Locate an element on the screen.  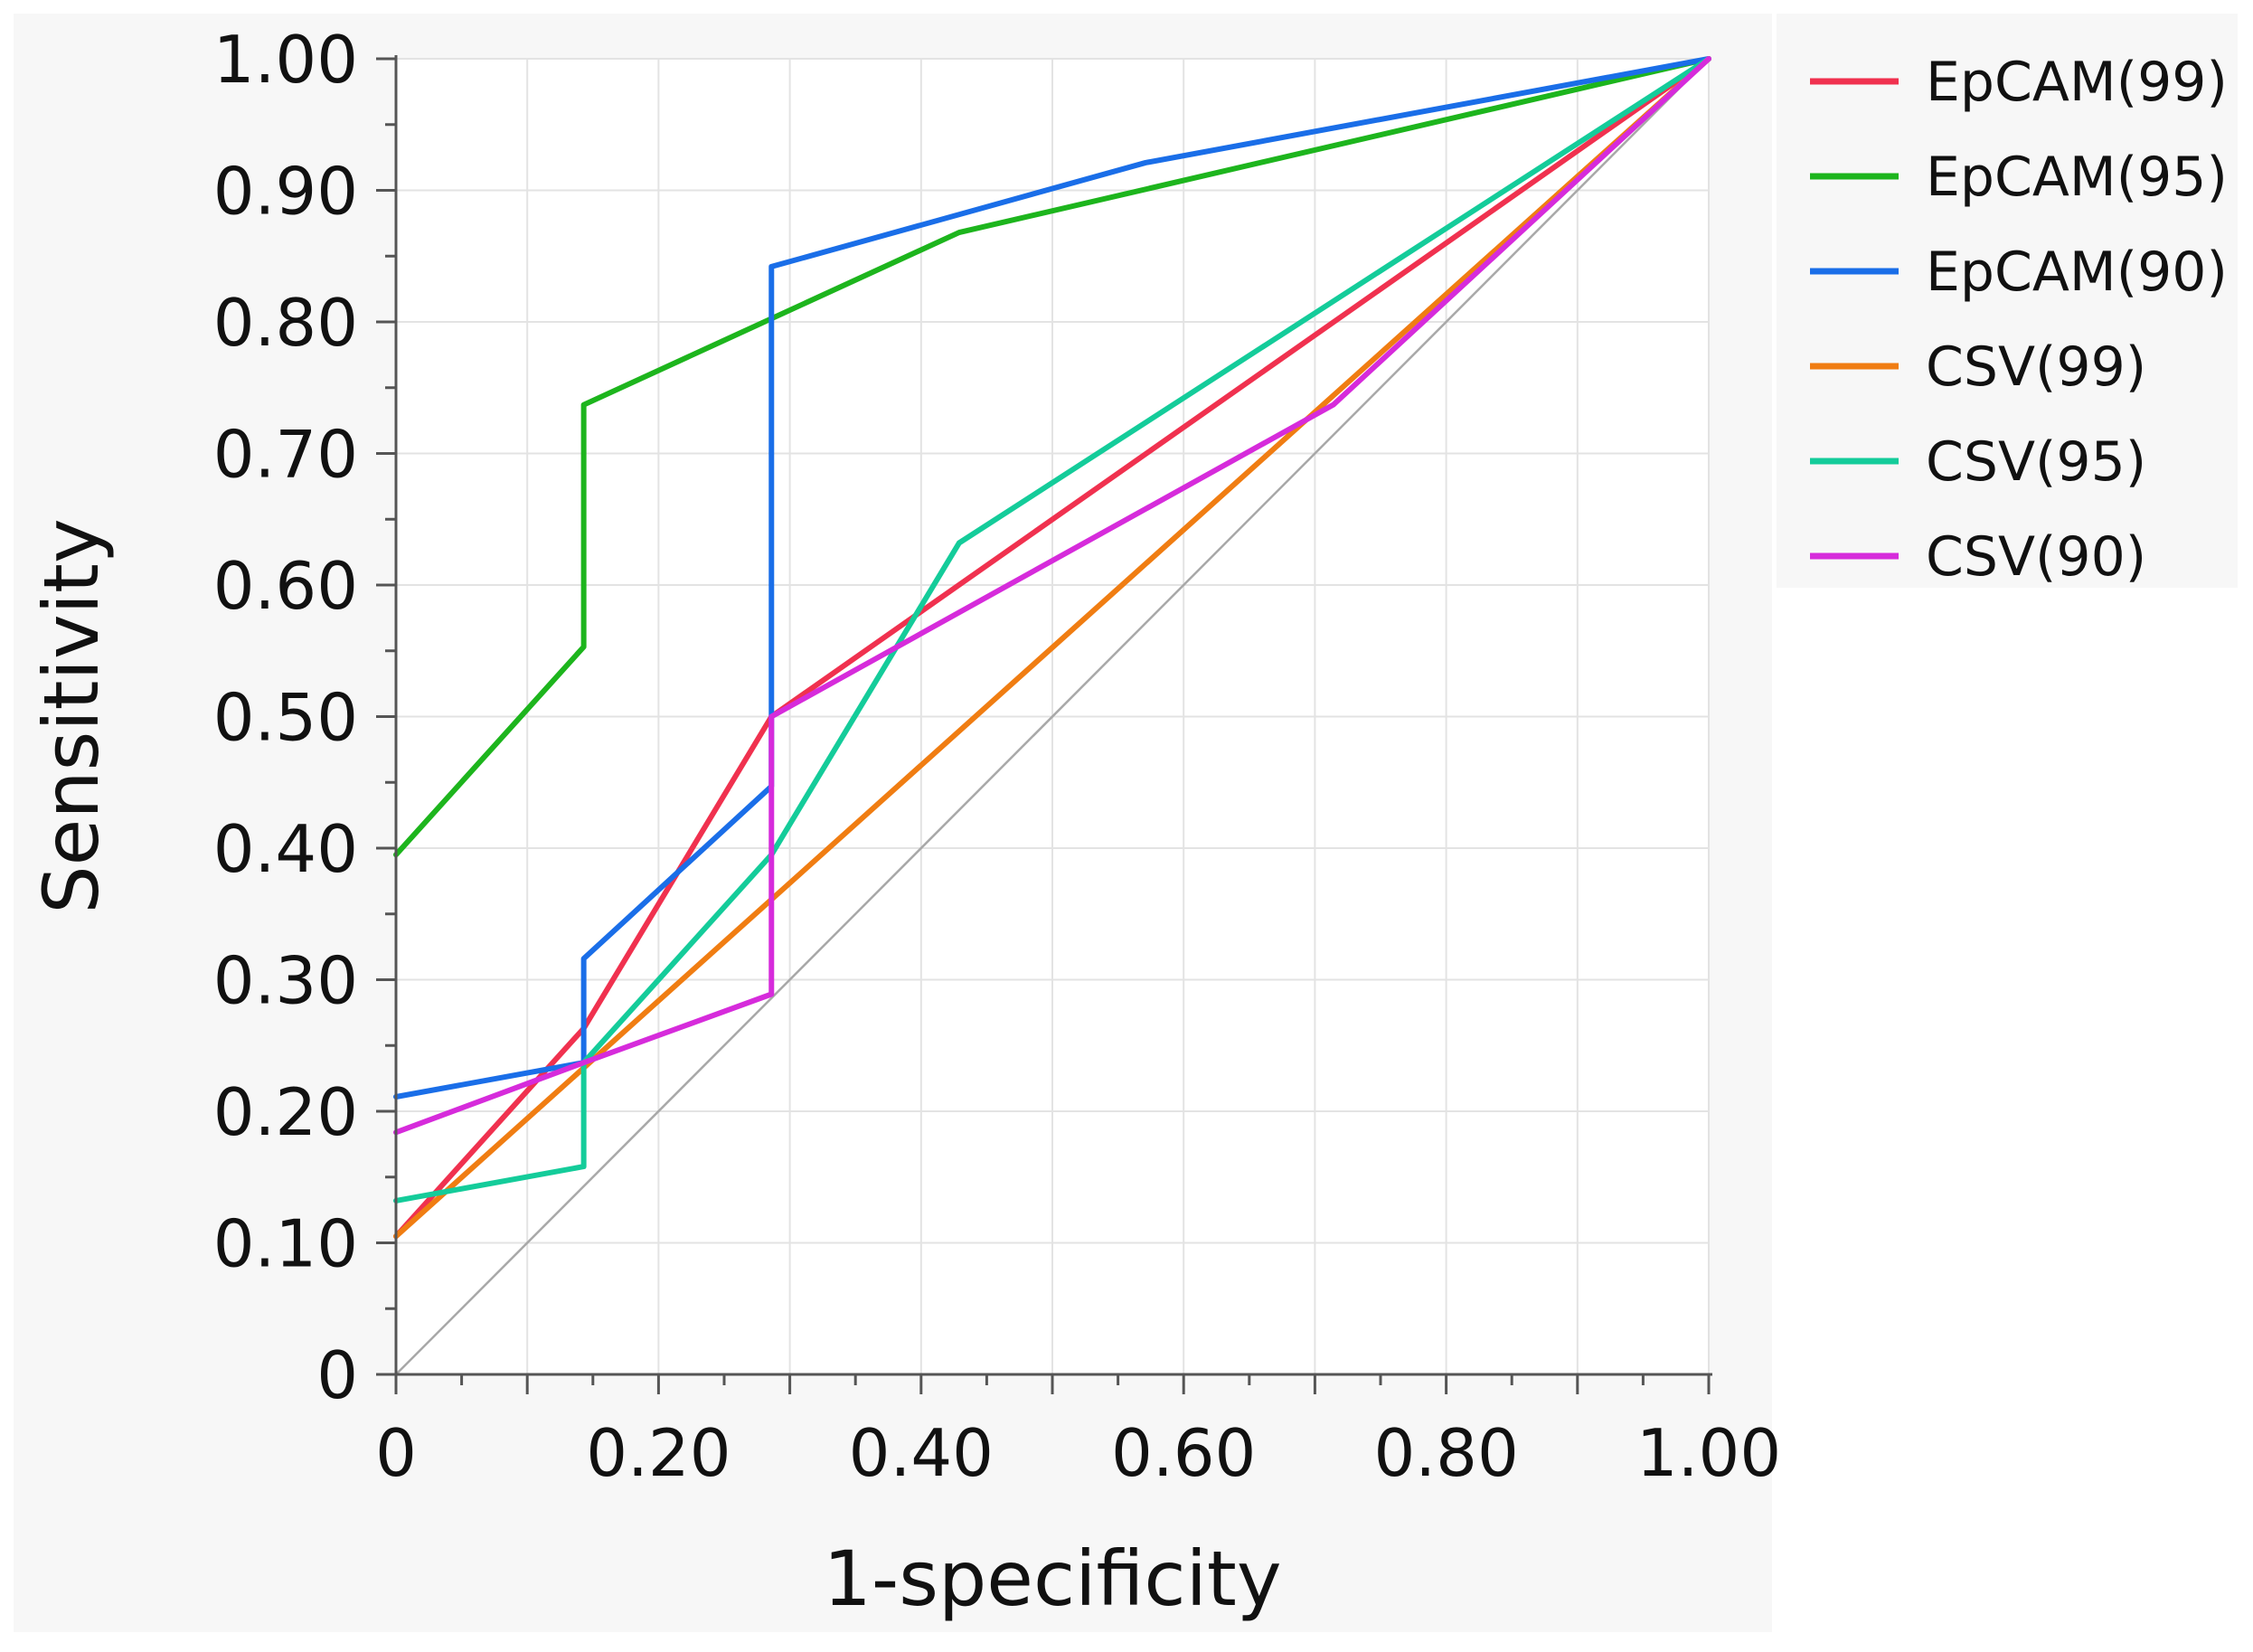
legend-label: CSV(95) is located at coordinates (2036, 462).